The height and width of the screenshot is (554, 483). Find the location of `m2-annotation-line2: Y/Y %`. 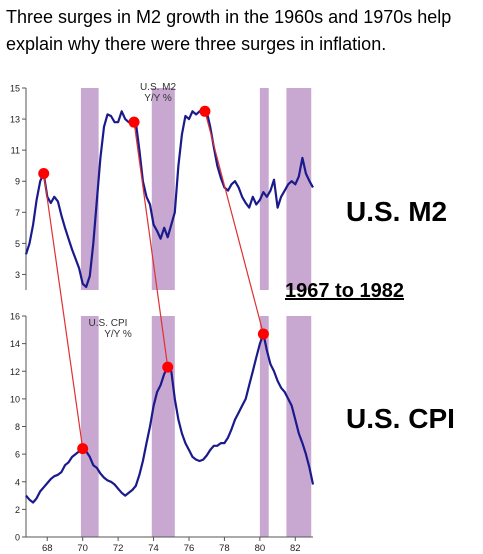

m2-annotation-line2: Y/Y % is located at coordinates (158, 98).